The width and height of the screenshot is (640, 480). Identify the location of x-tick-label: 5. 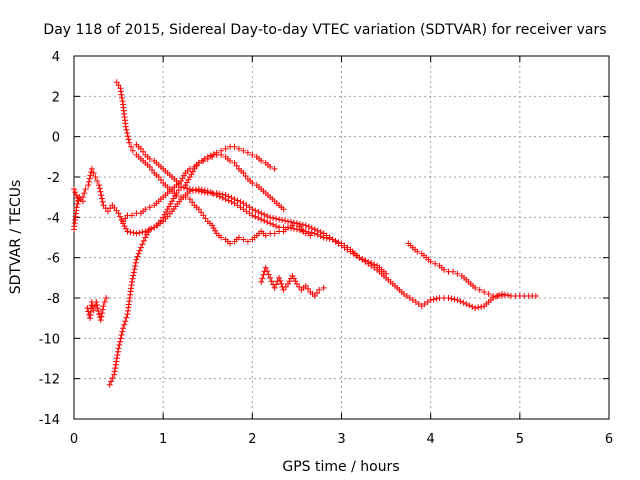
(520, 439).